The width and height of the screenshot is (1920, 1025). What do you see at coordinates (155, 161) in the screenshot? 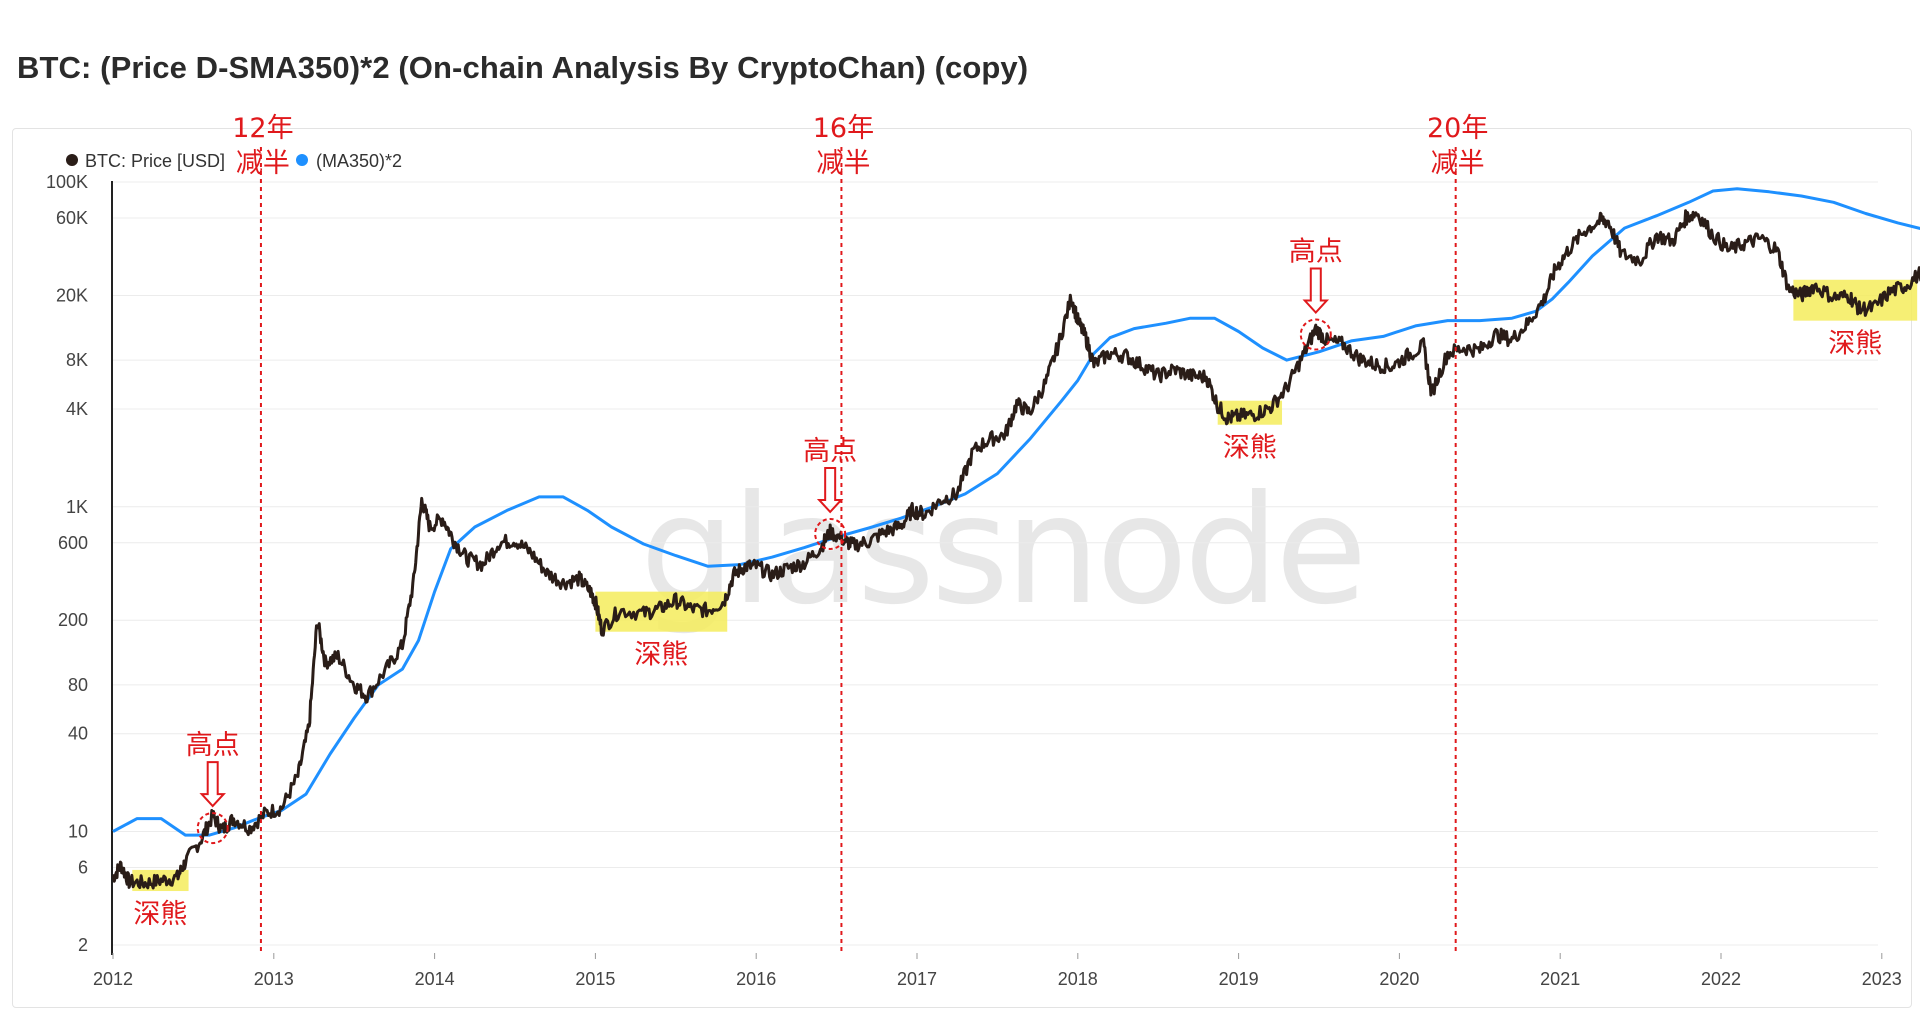
I see `legend-label-price: BTC: Price [USD]` at bounding box center [155, 161].